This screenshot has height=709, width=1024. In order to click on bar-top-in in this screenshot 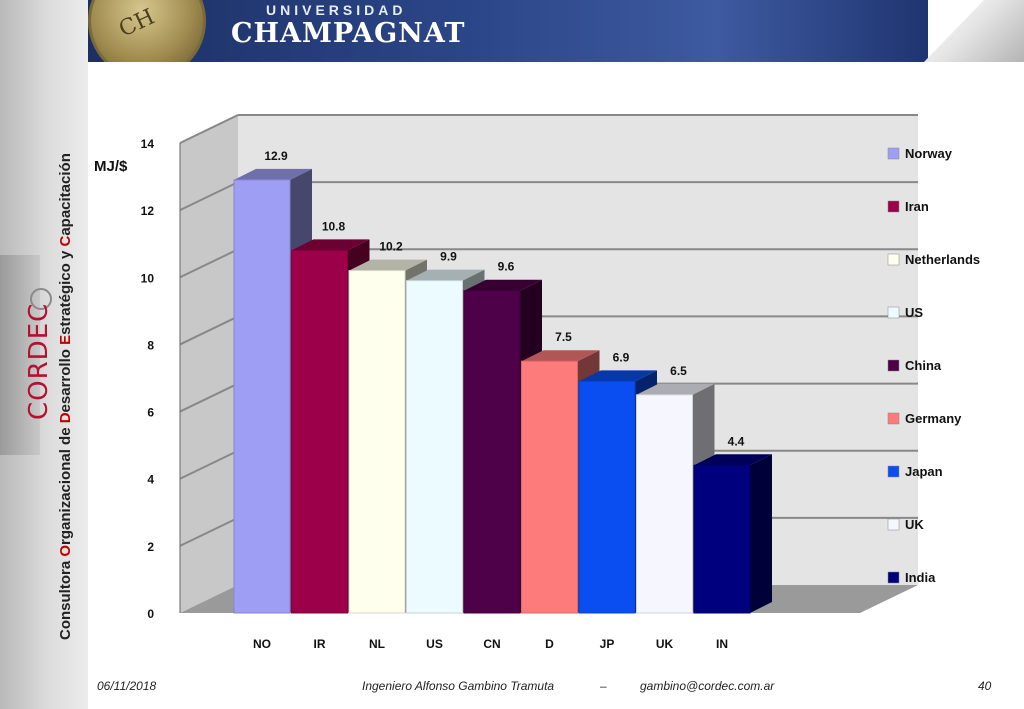, I will do `click(733, 460)`.